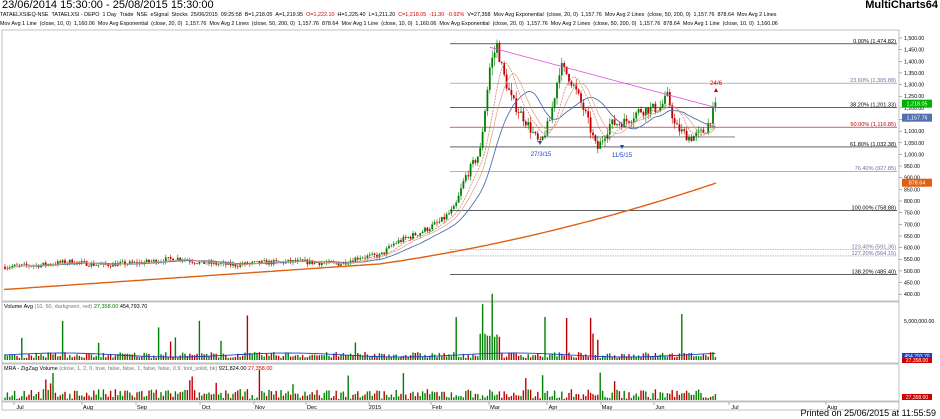 Image resolution: width=940 pixels, height=419 pixels. Describe the element at coordinates (24, 15) in the screenshot. I see `status-field: TATAELXSIEQ-NSE` at that location.